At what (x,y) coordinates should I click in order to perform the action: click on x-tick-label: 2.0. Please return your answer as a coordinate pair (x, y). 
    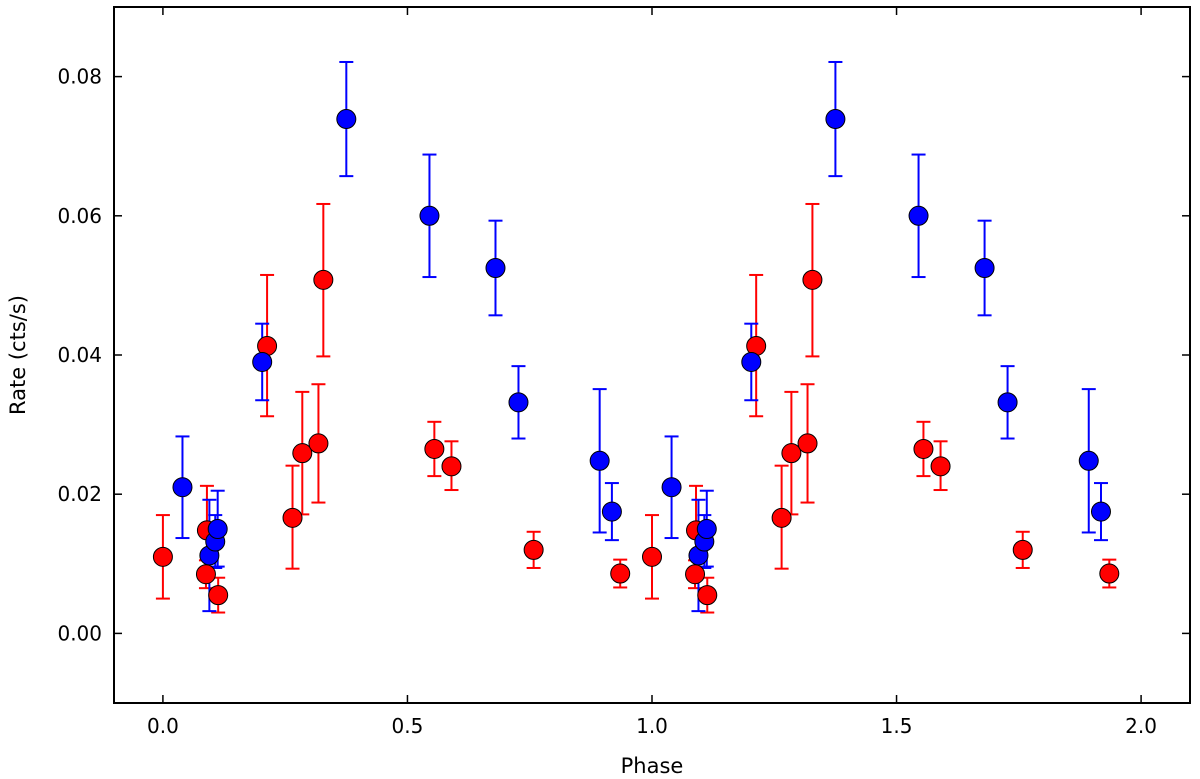
    Looking at the image, I should click on (1141, 726).